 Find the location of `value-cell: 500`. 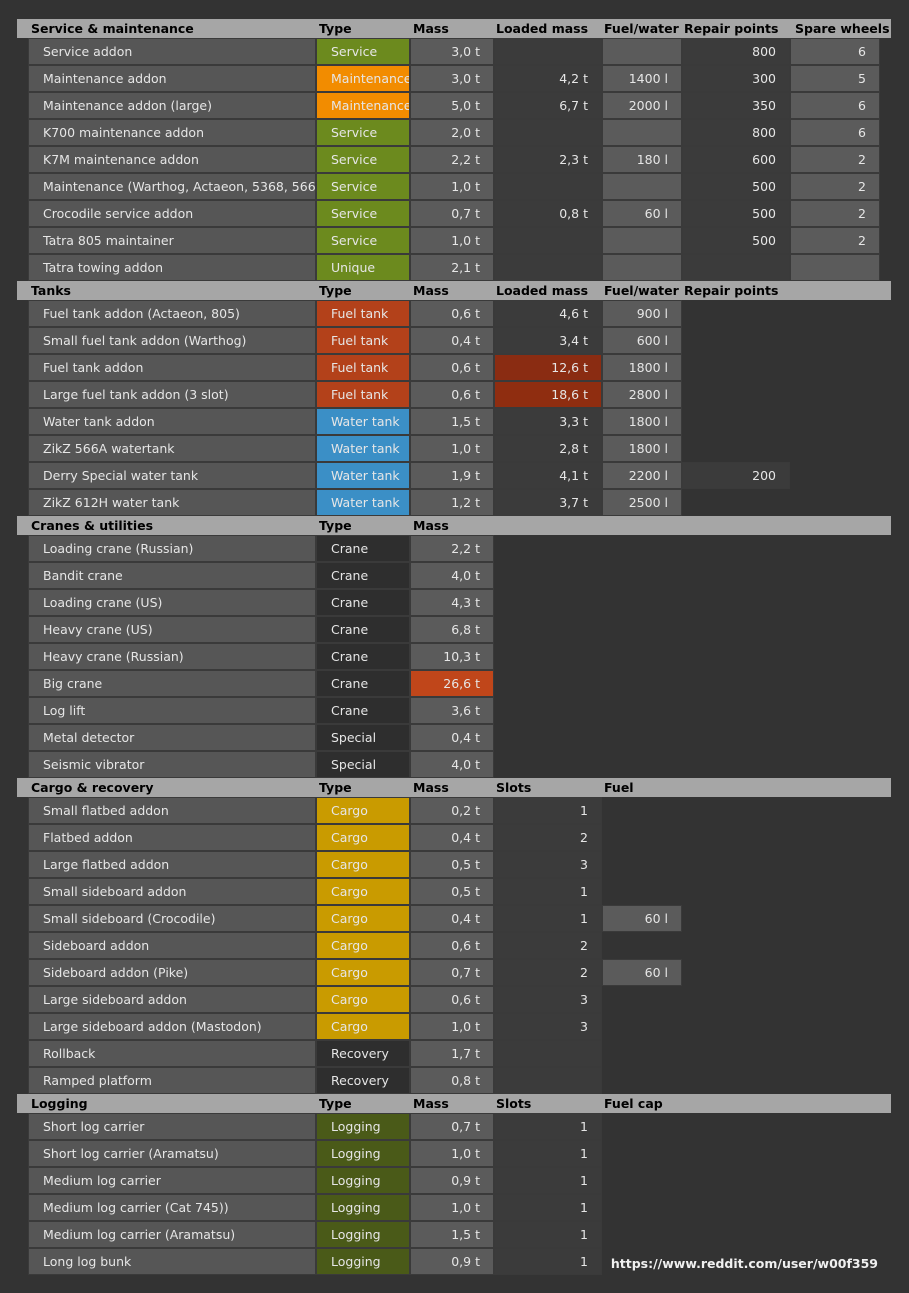

value-cell: 500 is located at coordinates (736, 213).